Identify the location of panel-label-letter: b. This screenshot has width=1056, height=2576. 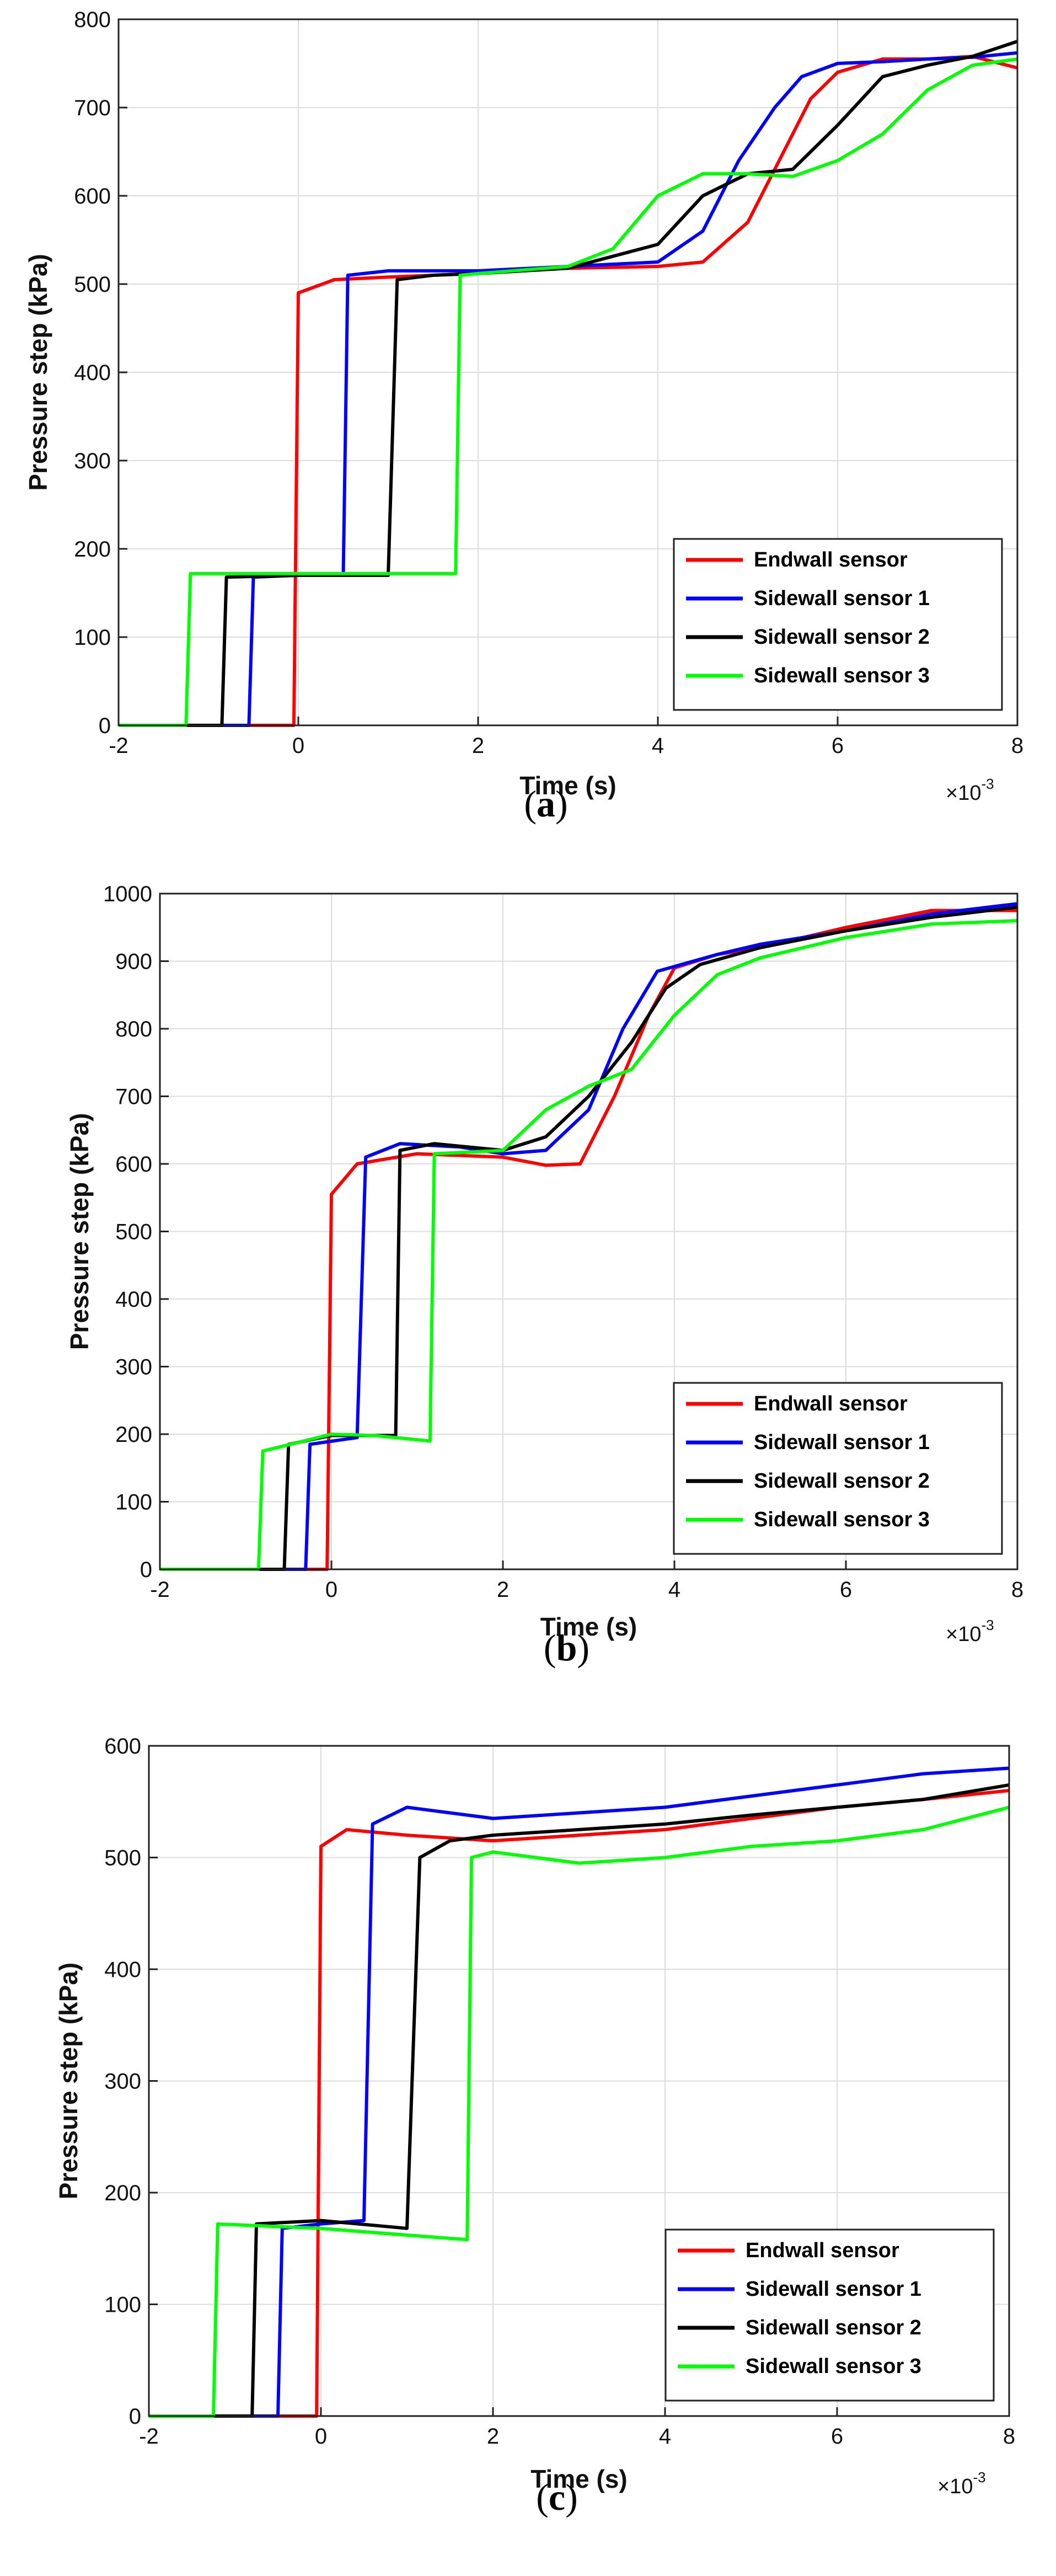
(566, 1648).